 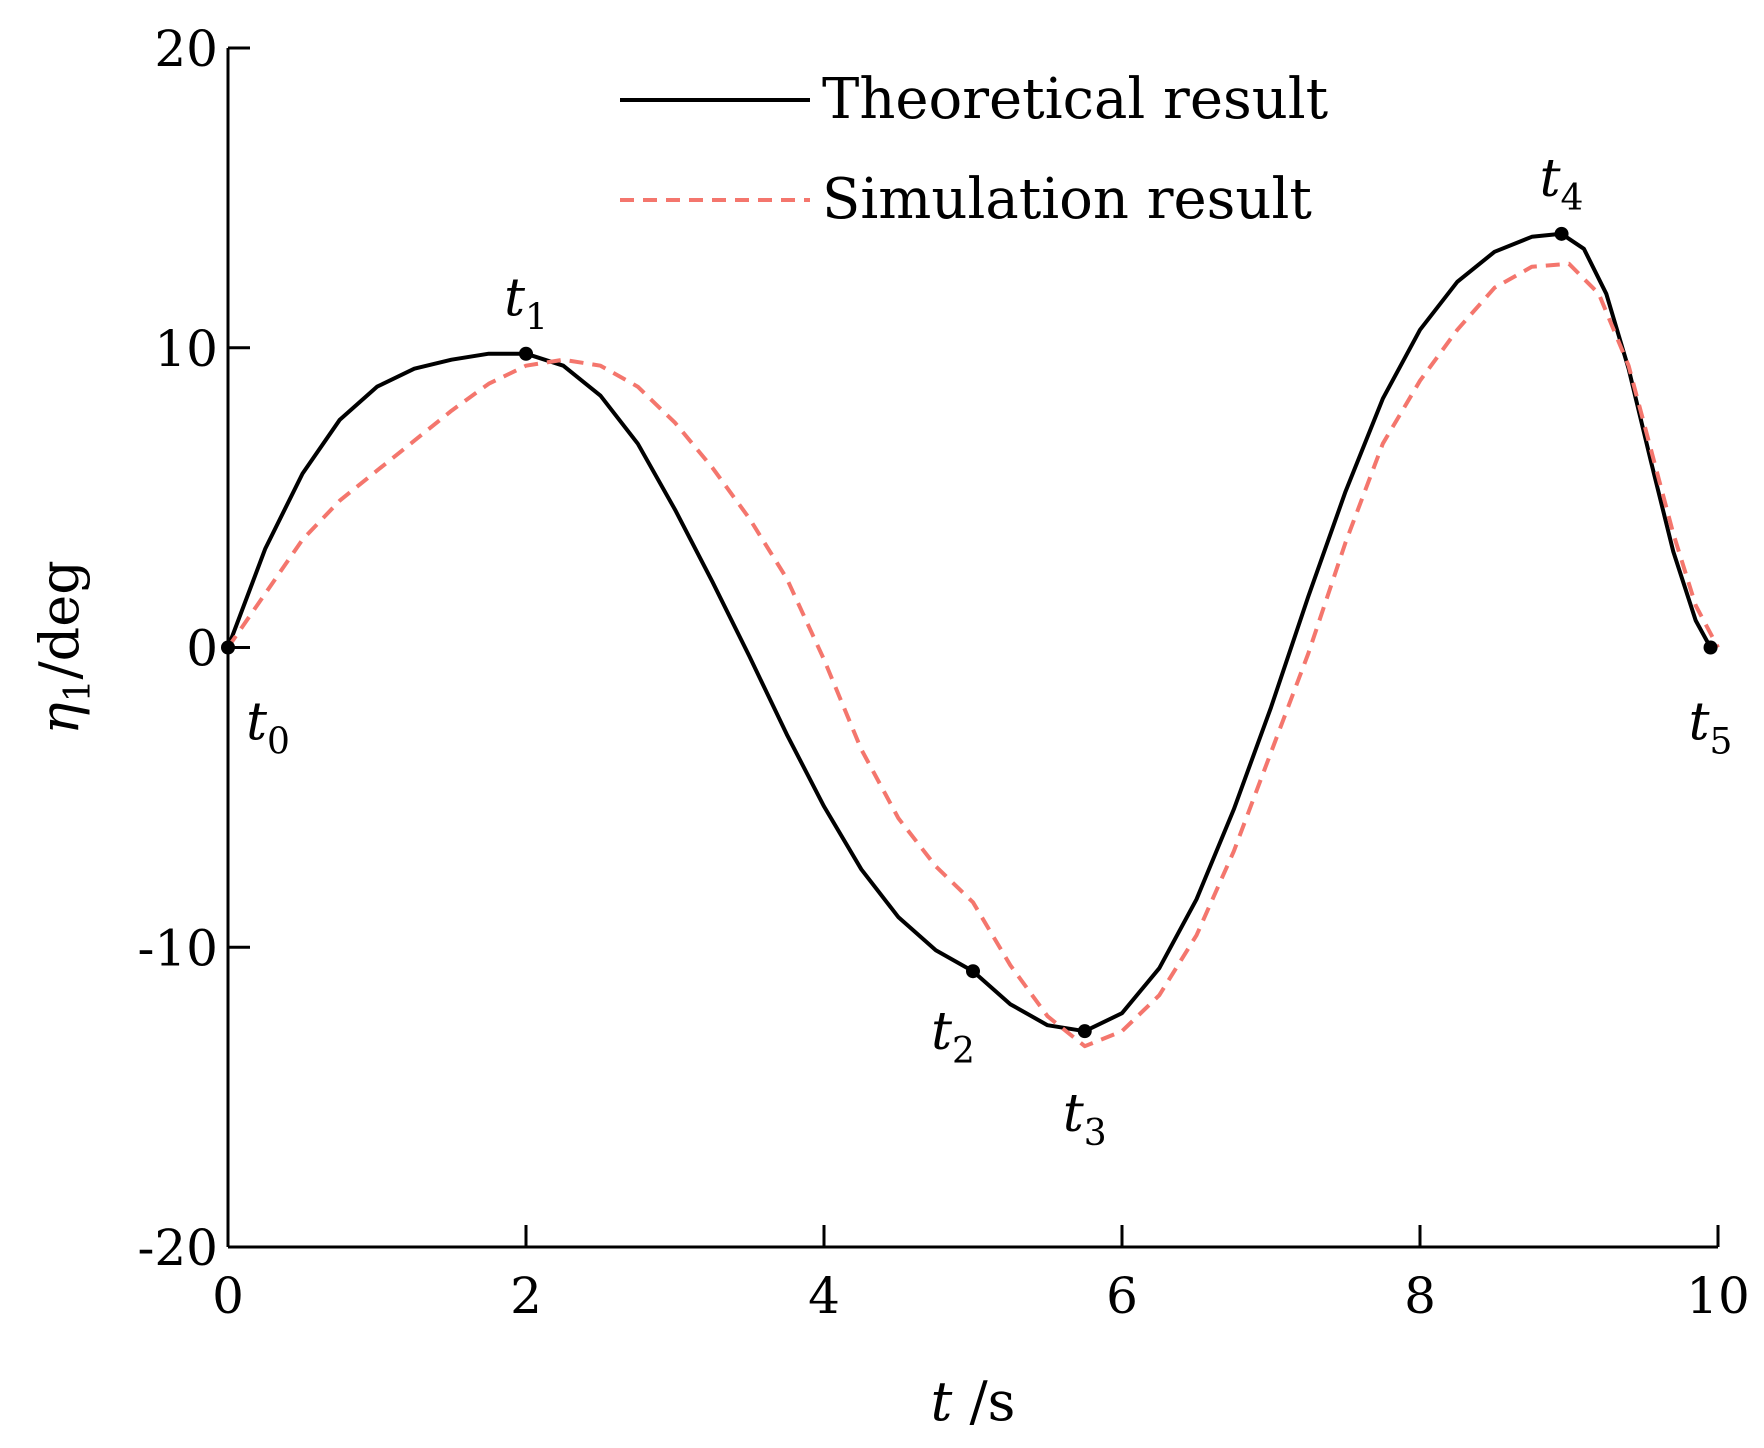 What do you see at coordinates (974, 149) in the screenshot?
I see `legend: Theoretical result Simulation result` at bounding box center [974, 149].